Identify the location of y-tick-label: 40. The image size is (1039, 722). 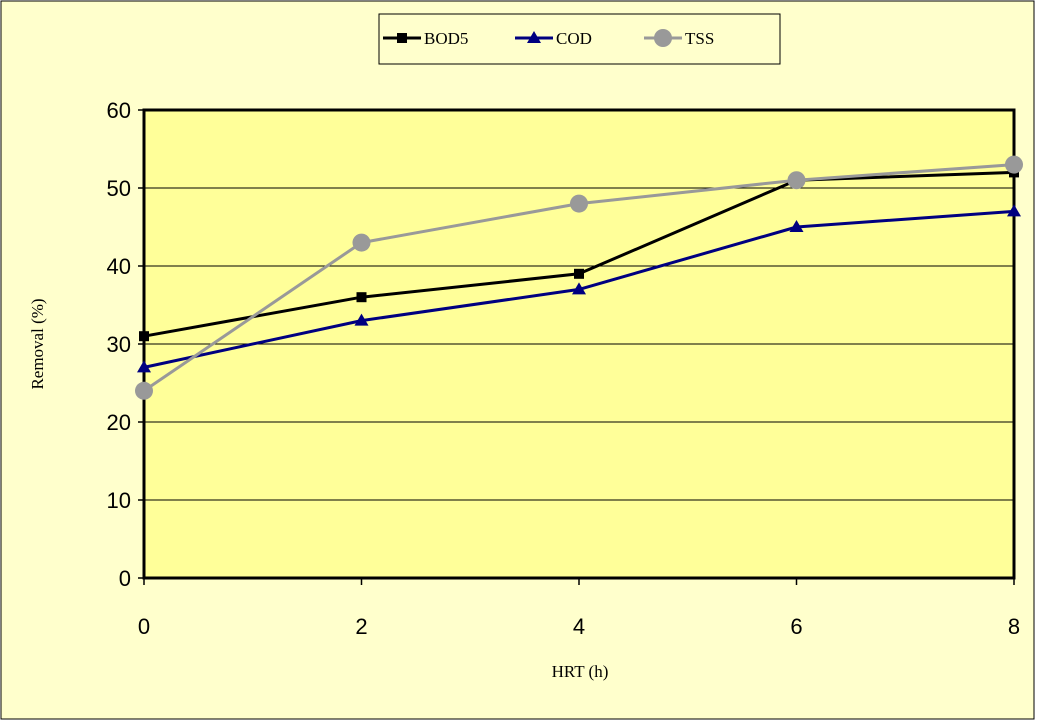
(119, 266).